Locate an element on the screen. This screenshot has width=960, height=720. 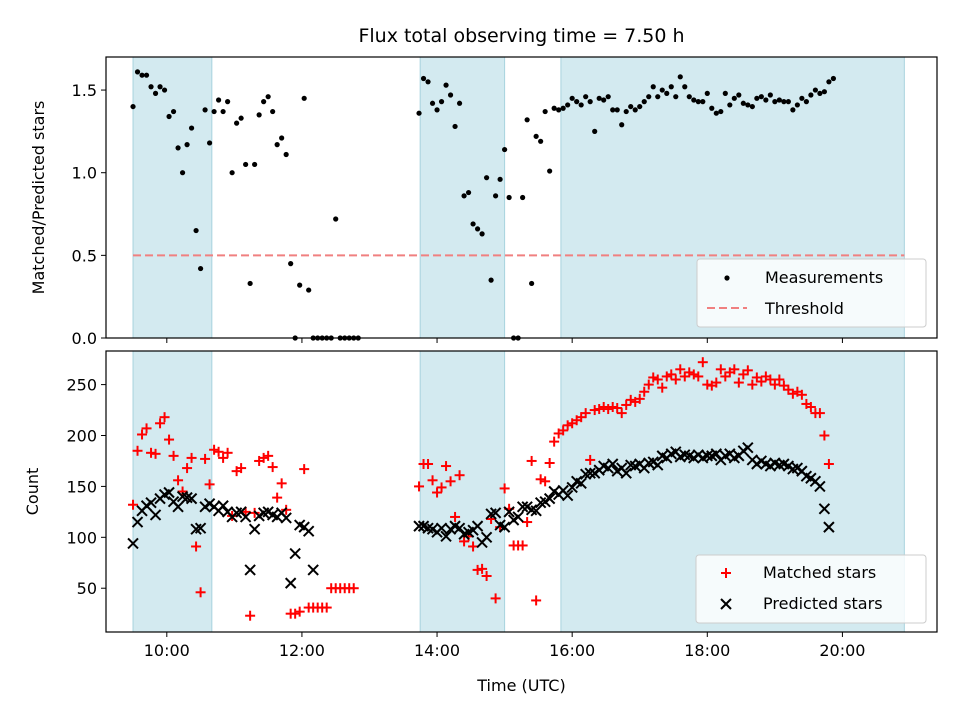
legend-label-threshold: Threshold is located at coordinates (804, 308).